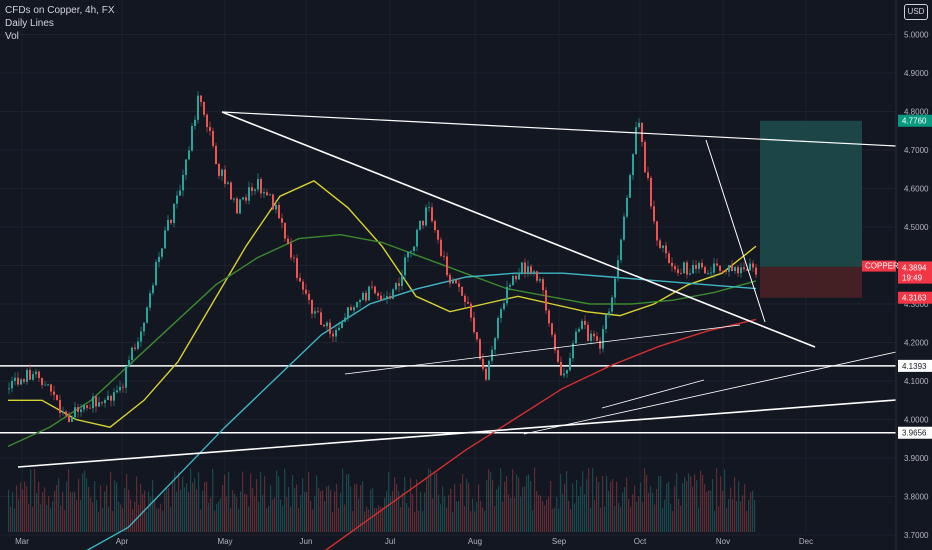  I want to click on price-tick-label: 4.0000, so click(916, 420).